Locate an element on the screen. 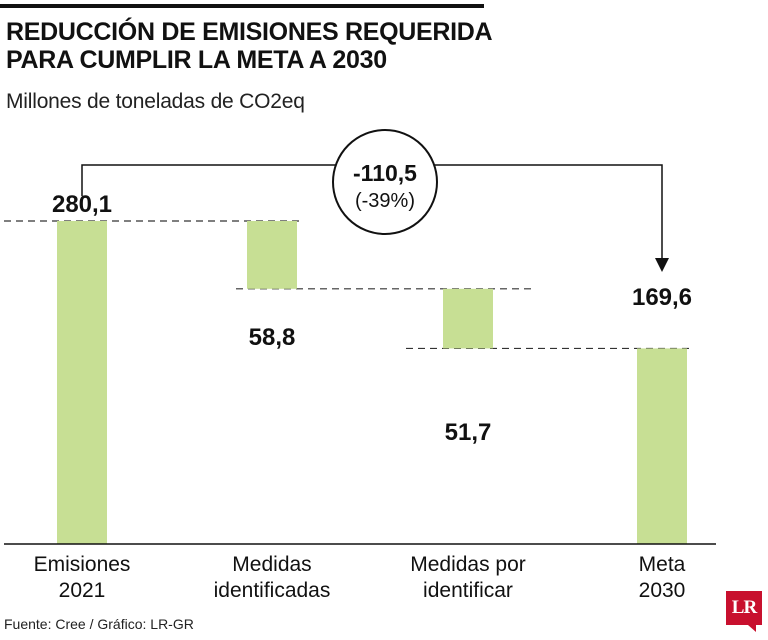 The width and height of the screenshot is (768, 640). title-line-1: REDUCCIÓN DE EMISIONES REQUERIDA is located at coordinates (249, 32).